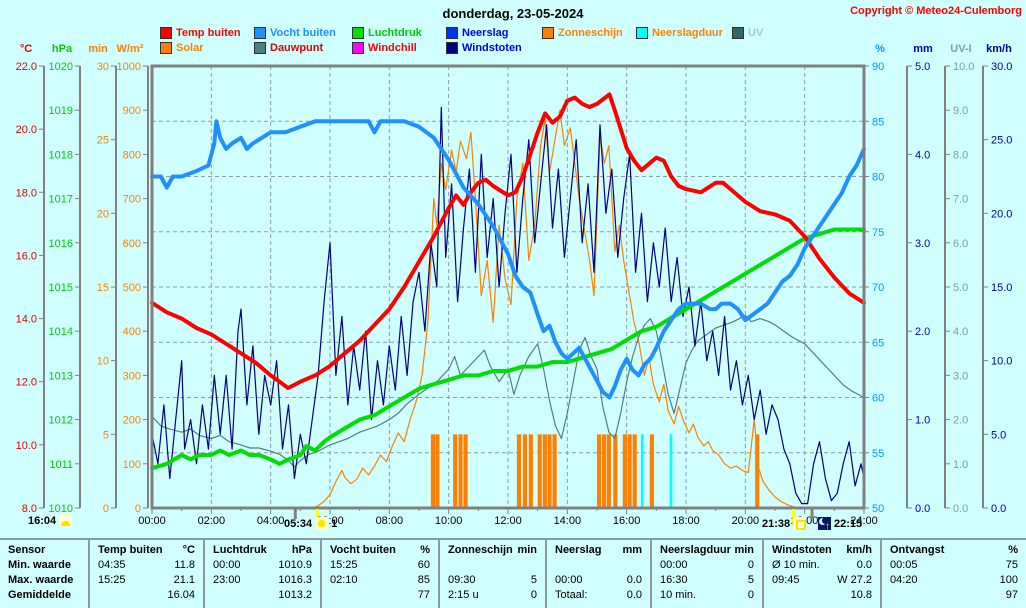 The width and height of the screenshot is (1026, 608). Describe the element at coordinates (477, 33) in the screenshot. I see `legend-item-neerslag: Neerslag` at that location.